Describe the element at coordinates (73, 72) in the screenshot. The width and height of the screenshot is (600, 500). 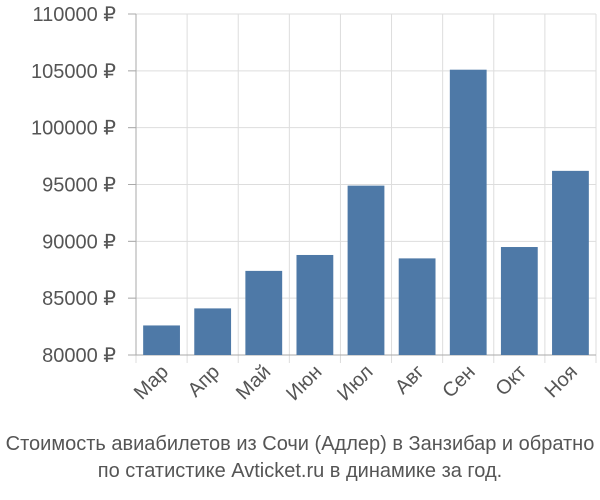
I see `y-tick-label: 105000 ₽` at that location.